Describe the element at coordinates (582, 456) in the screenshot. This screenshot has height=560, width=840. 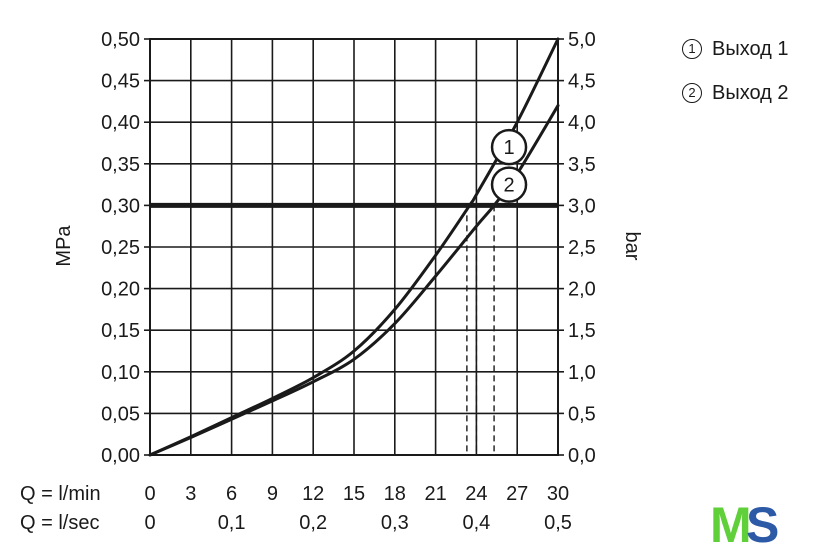
I see `y-right-tick-label: 0,0` at that location.